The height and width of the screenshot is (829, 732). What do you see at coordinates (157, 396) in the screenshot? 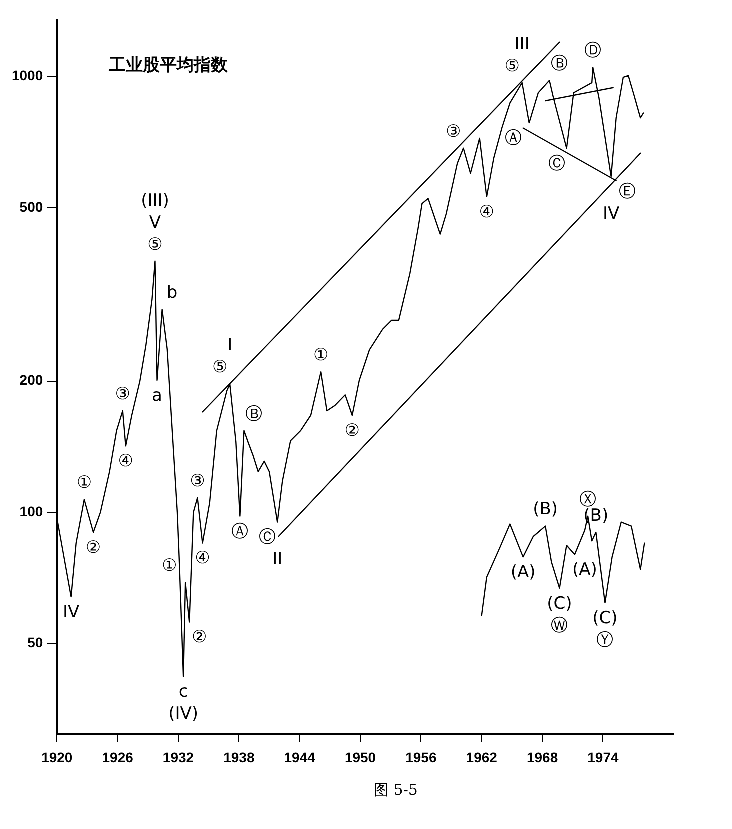
I see `annotation: a` at bounding box center [157, 396].